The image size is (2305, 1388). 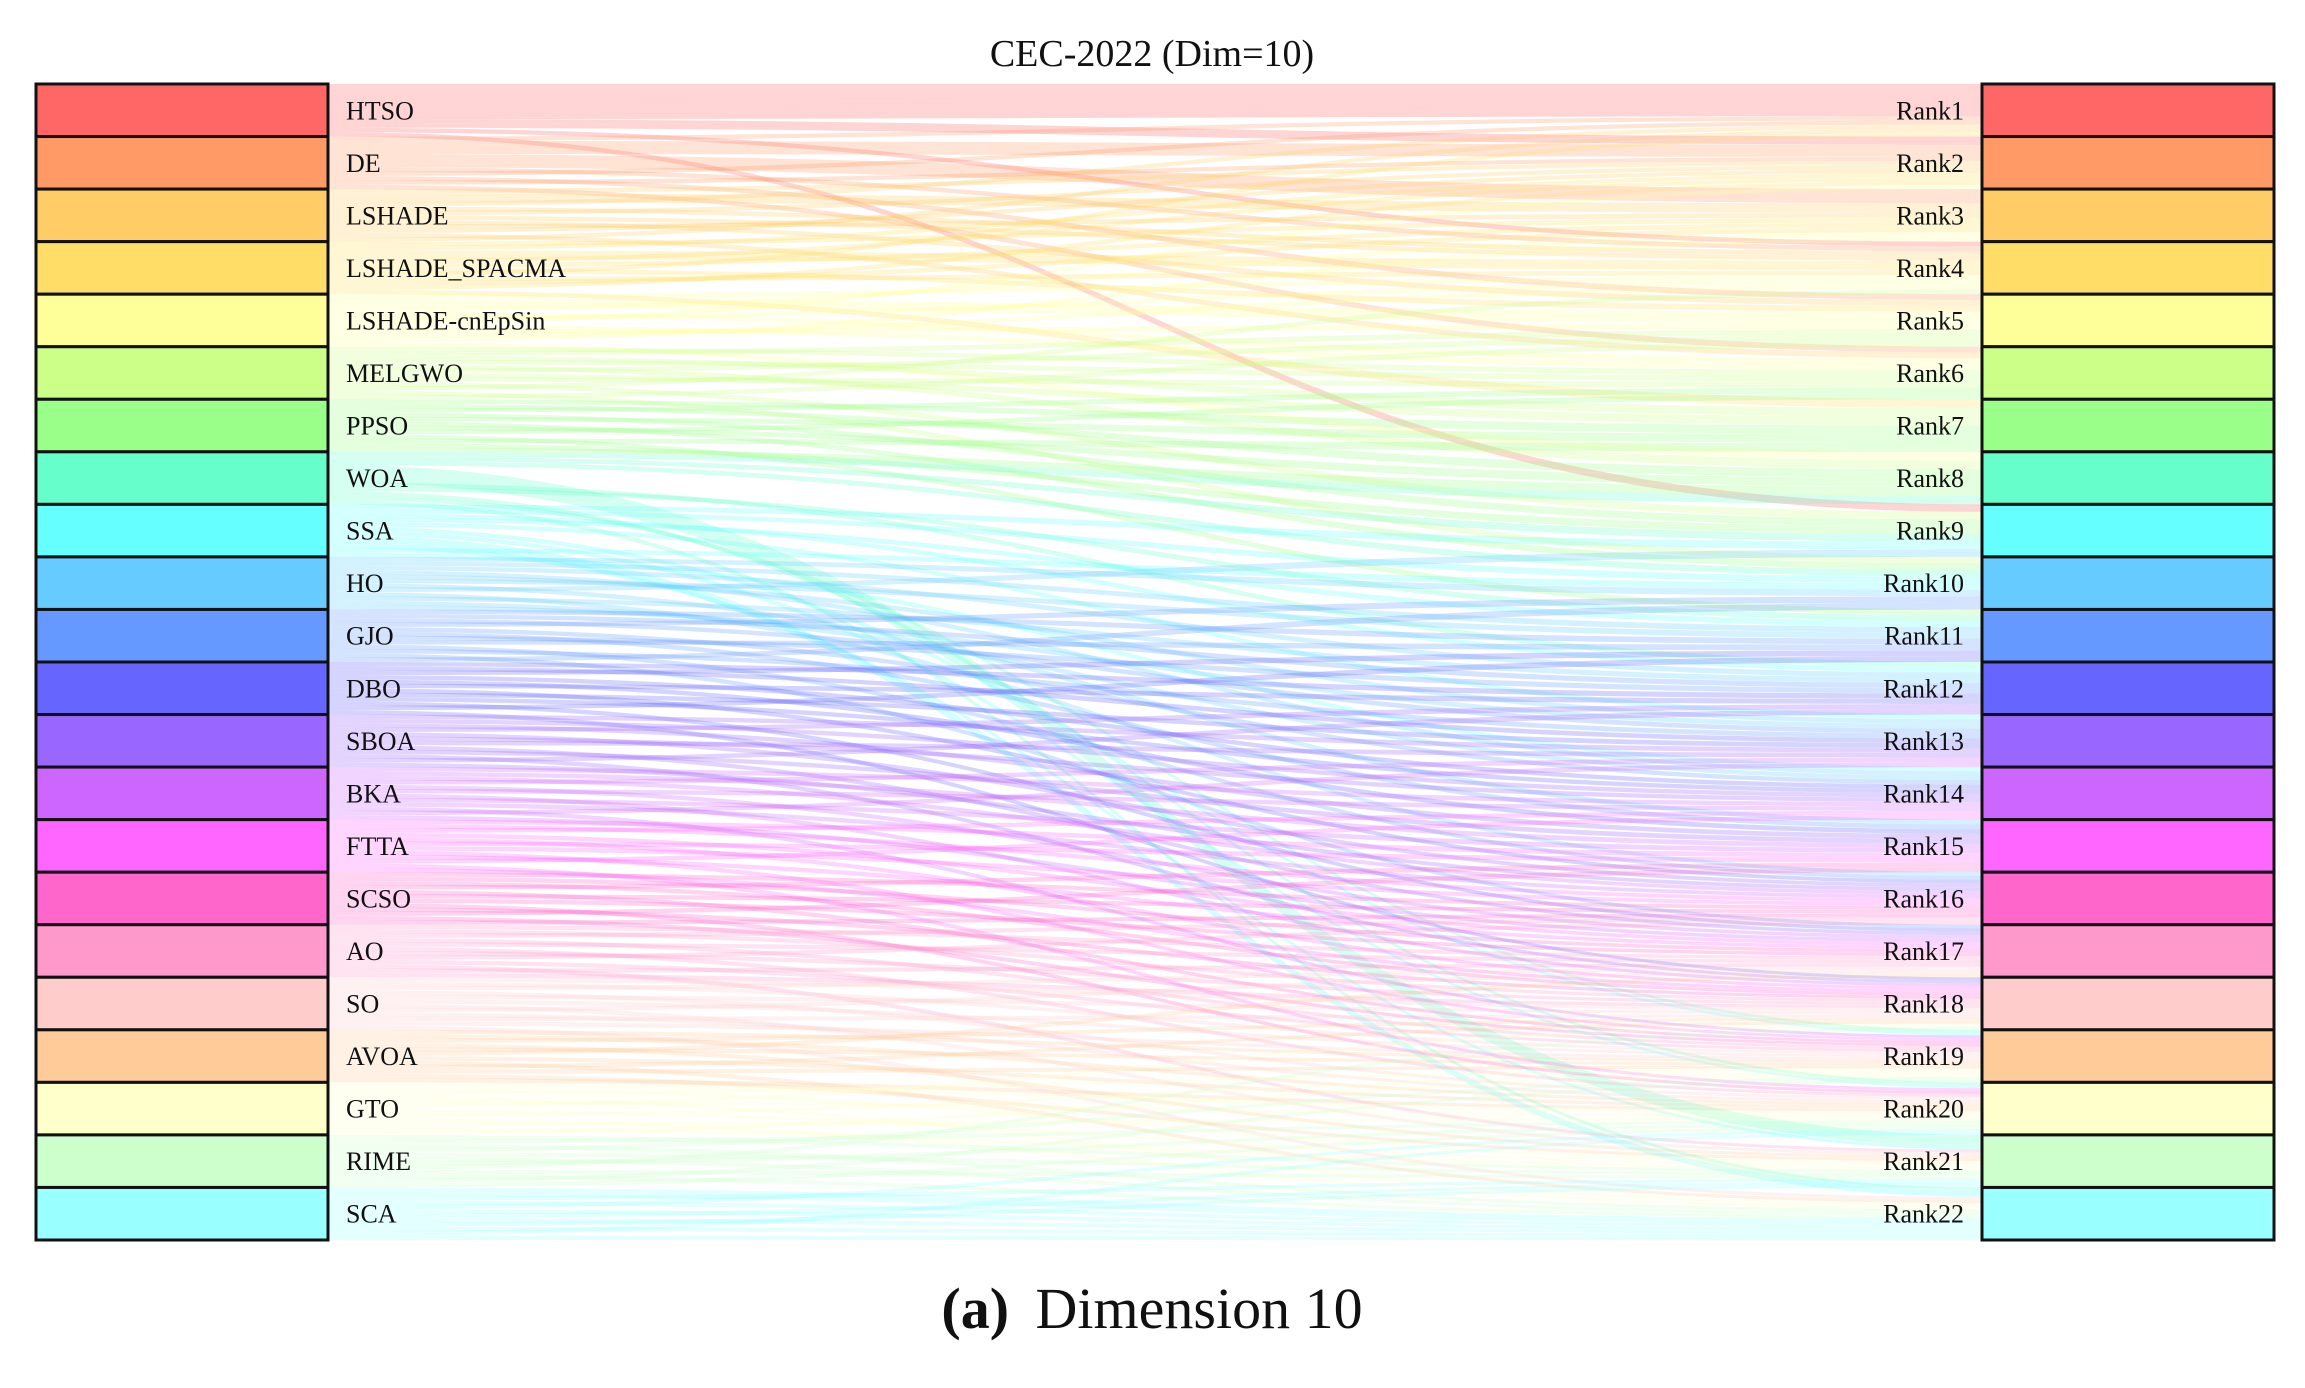 I want to click on flow-gjo-to-rank11, so click(x=1155, y=645).